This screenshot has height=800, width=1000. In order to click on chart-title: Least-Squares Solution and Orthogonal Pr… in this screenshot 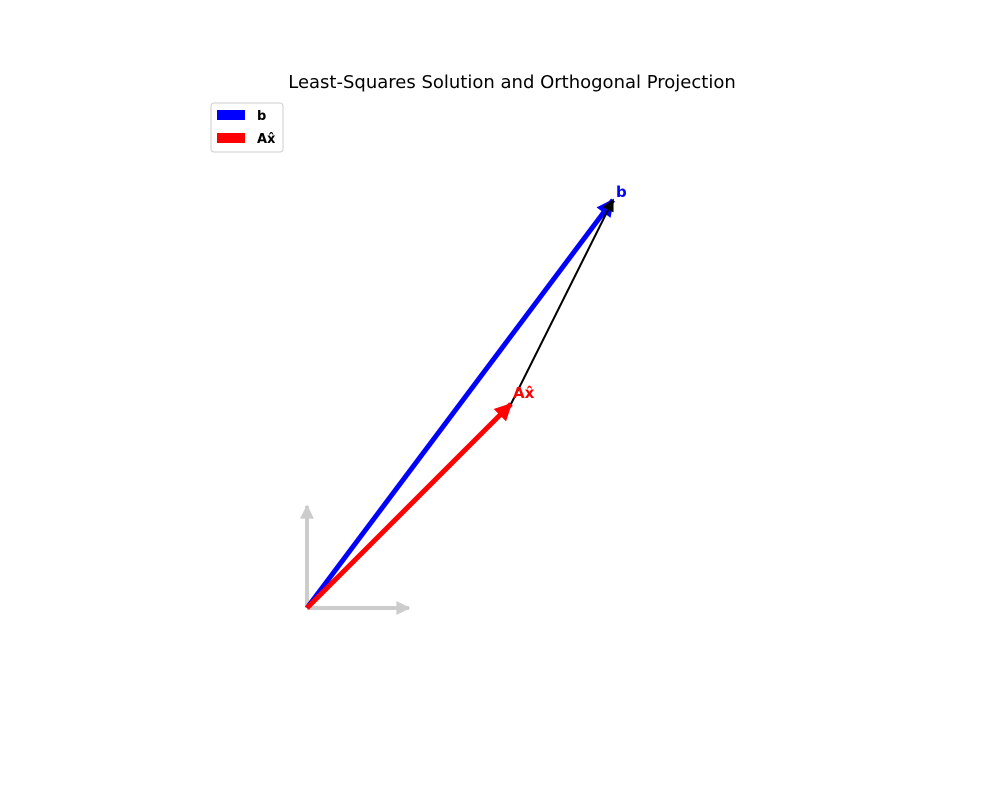, I will do `click(512, 82)`.